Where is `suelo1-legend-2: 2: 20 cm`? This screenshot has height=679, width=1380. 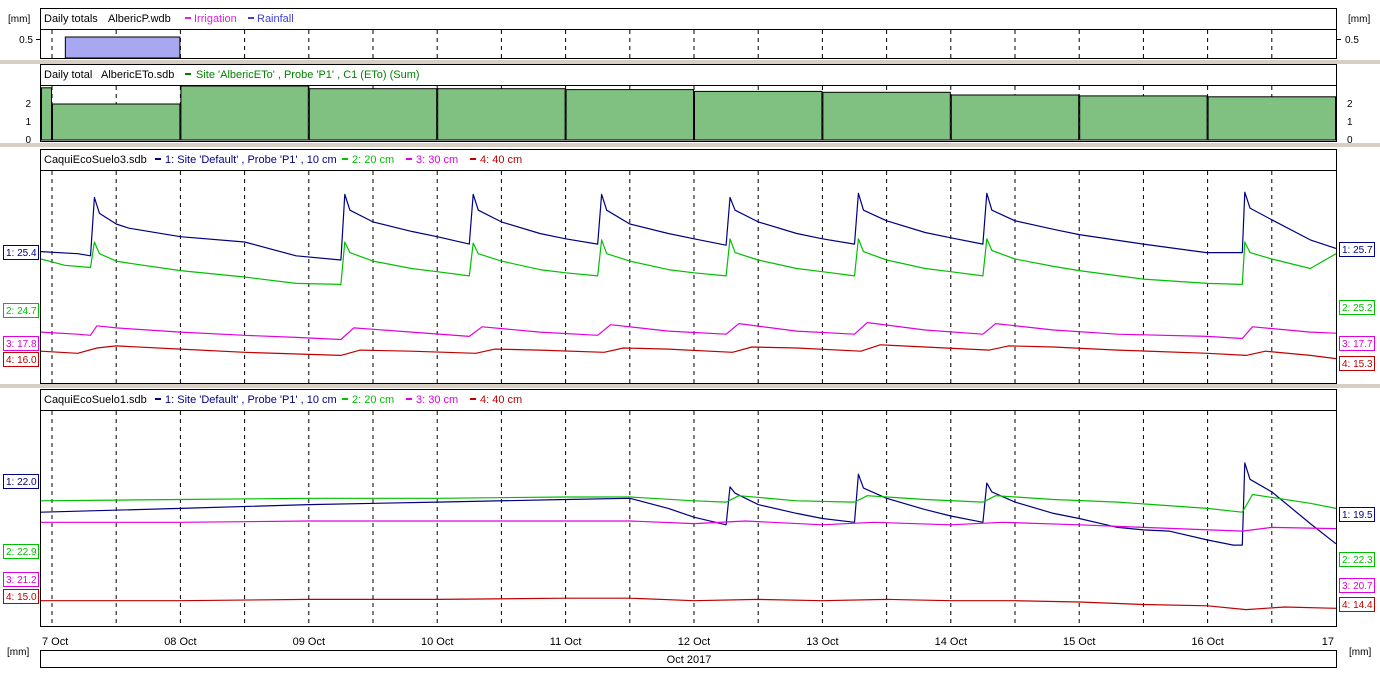 suelo1-legend-2: 2: 20 cm is located at coordinates (373, 400).